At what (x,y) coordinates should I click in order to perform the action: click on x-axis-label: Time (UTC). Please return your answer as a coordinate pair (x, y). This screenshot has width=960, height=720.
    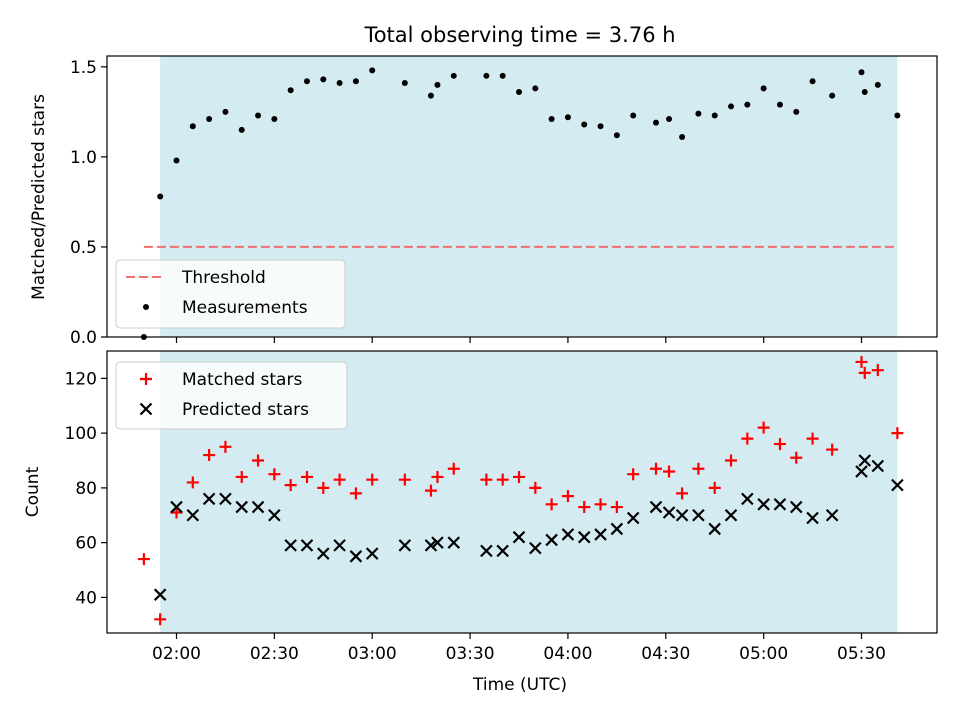
    Looking at the image, I should click on (519, 685).